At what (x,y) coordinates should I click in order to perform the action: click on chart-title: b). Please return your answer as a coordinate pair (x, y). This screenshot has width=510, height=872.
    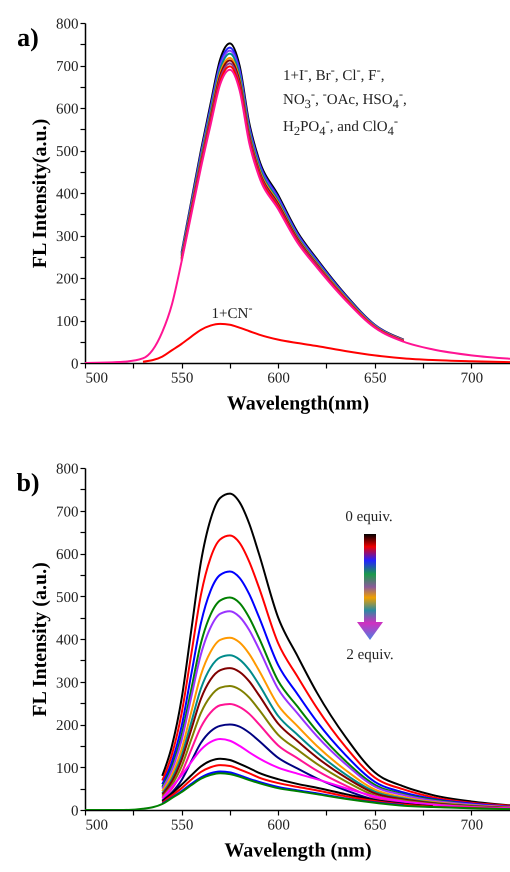
    Looking at the image, I should click on (28, 483).